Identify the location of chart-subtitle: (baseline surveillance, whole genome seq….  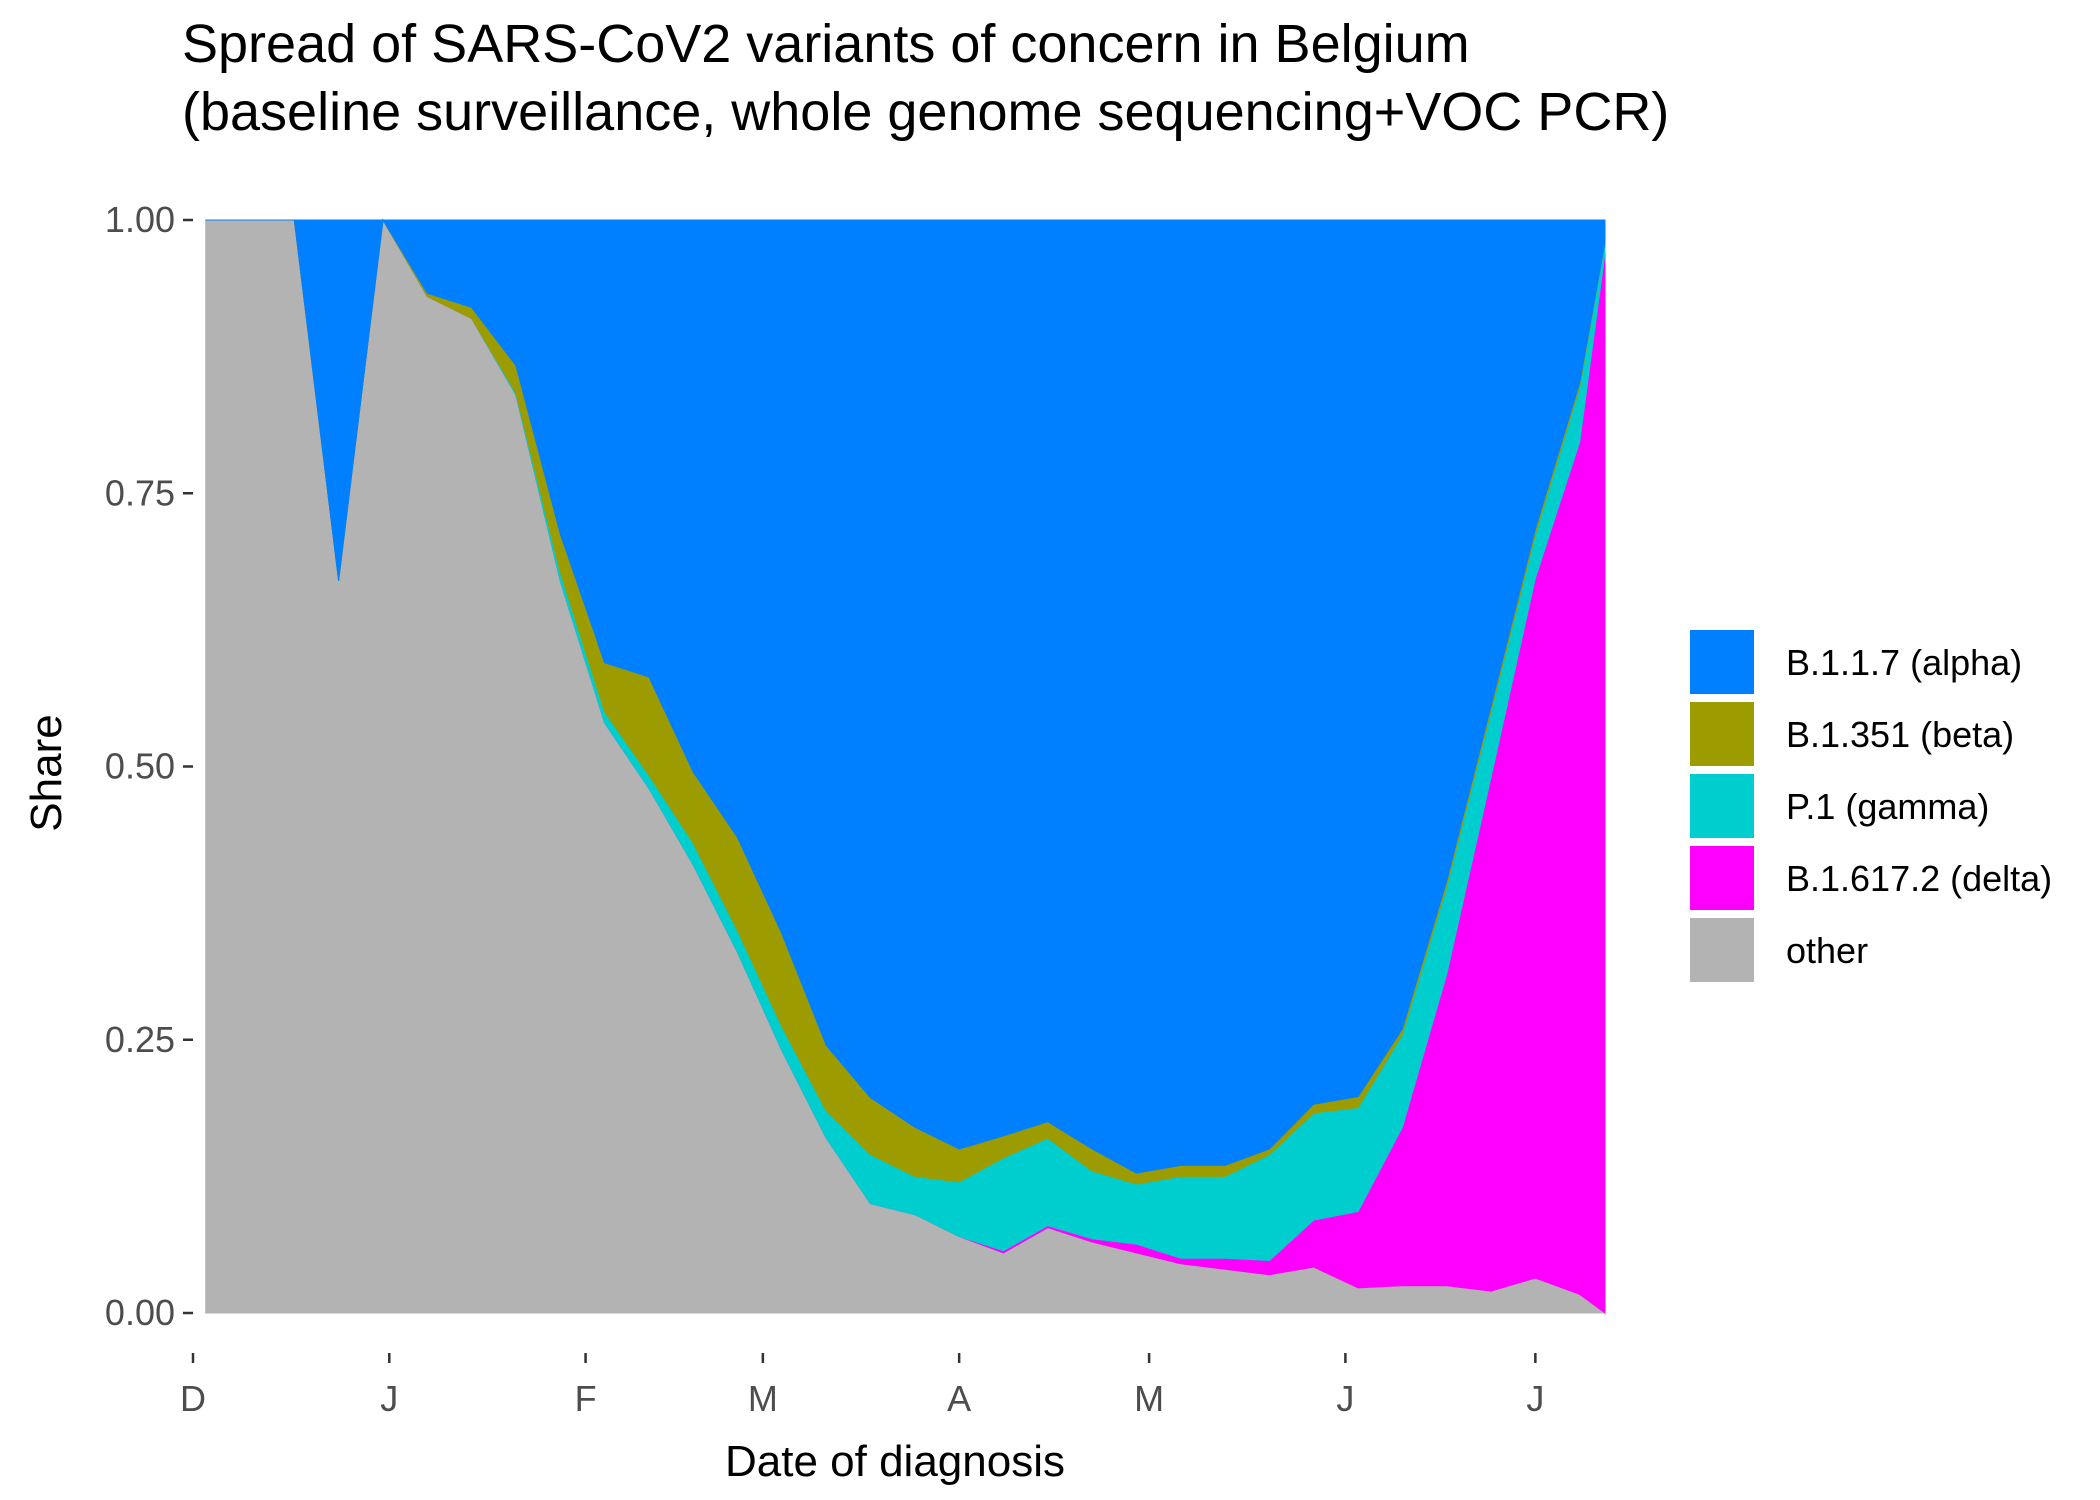
(925, 112).